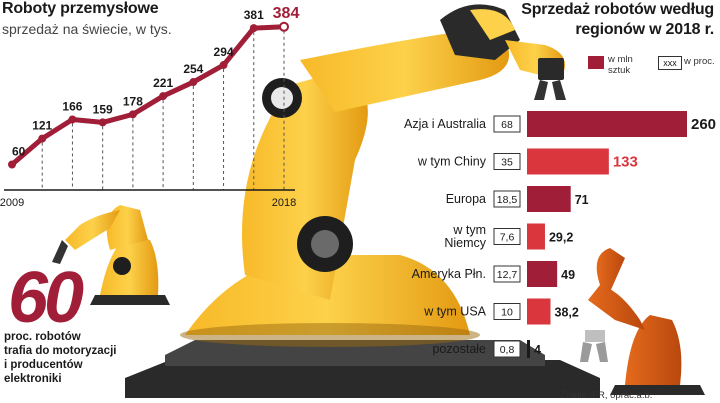 Image resolution: width=720 pixels, height=403 pixels. I want to click on legend-percent-label: w proc., so click(699, 61).